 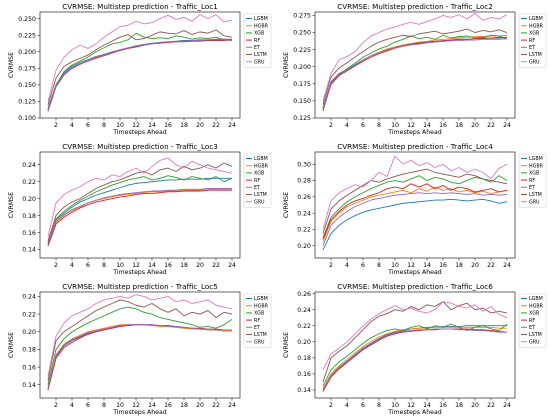 I want to click on y-tick-label: 0.22, so click(x=29, y=314).